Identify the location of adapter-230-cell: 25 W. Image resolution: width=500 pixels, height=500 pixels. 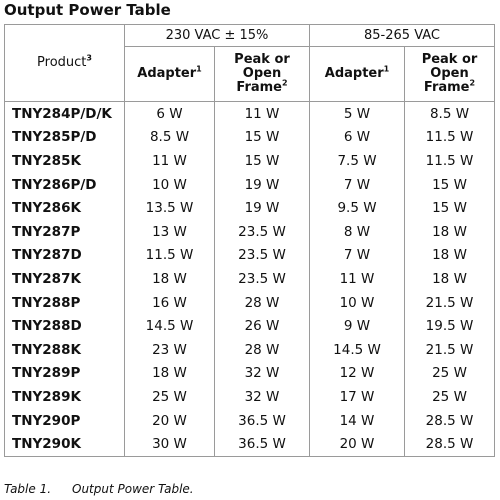
(169, 397).